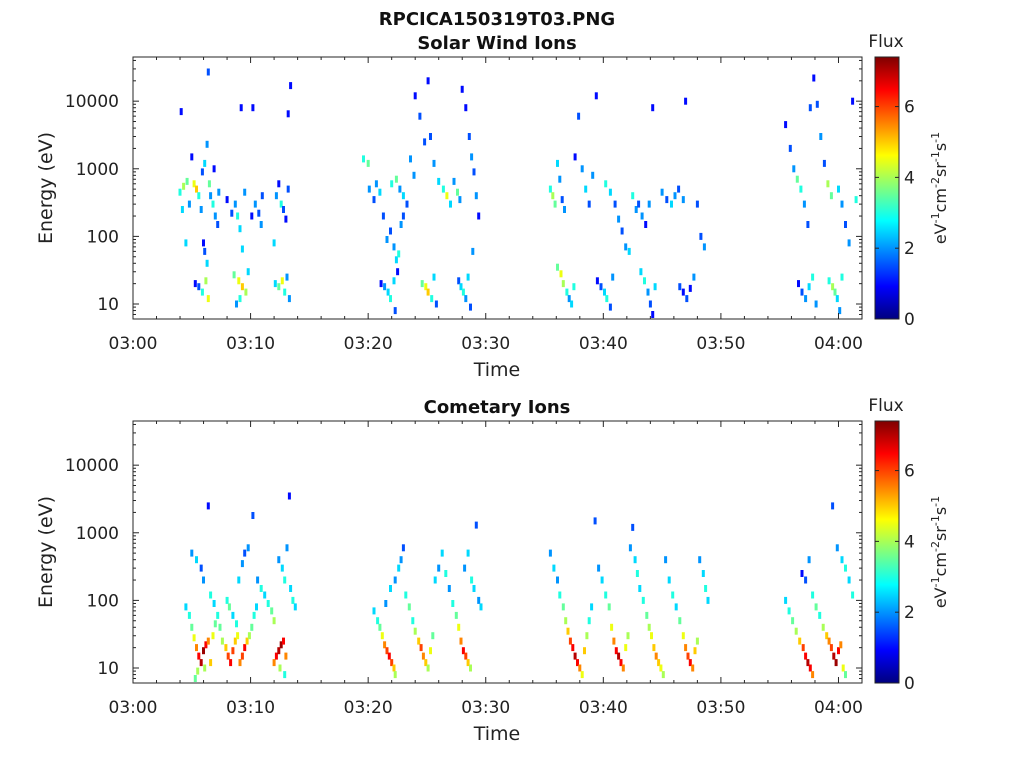 The height and width of the screenshot is (768, 1024). Describe the element at coordinates (939, 552) in the screenshot. I see `colorbar-label-cometary: eV-1cm-2sr-1s-1` at that location.